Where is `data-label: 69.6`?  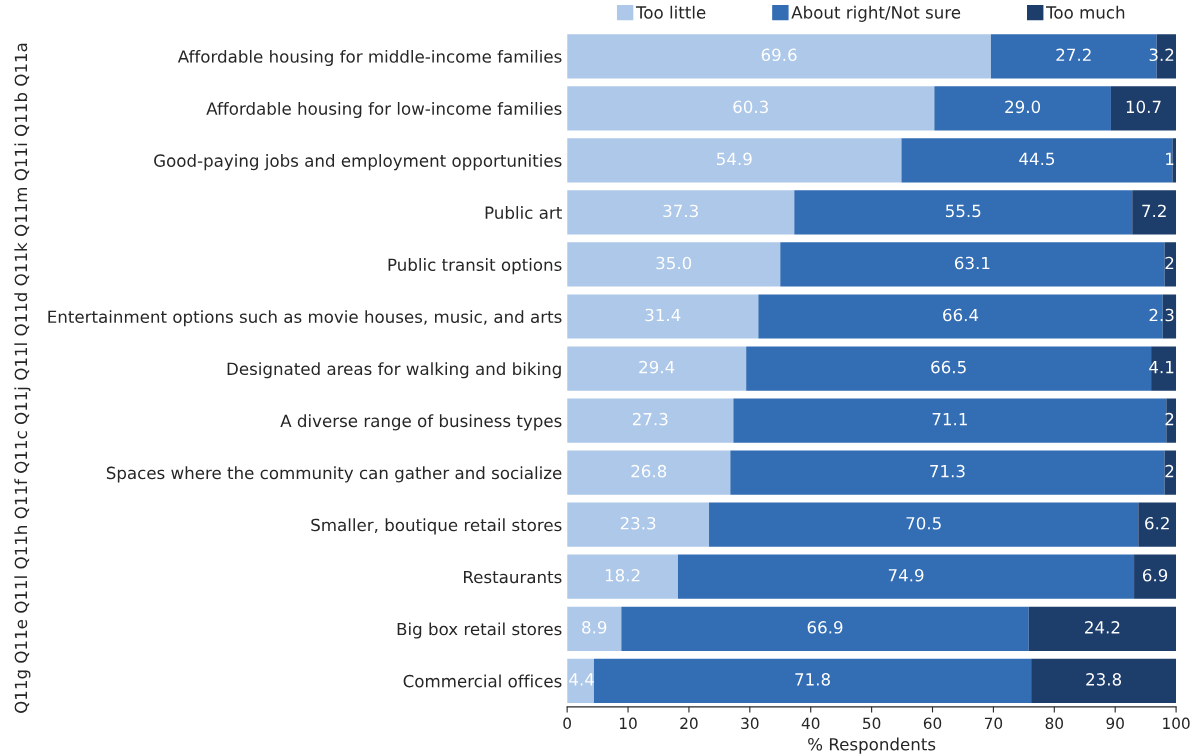 data-label: 69.6 is located at coordinates (779, 55).